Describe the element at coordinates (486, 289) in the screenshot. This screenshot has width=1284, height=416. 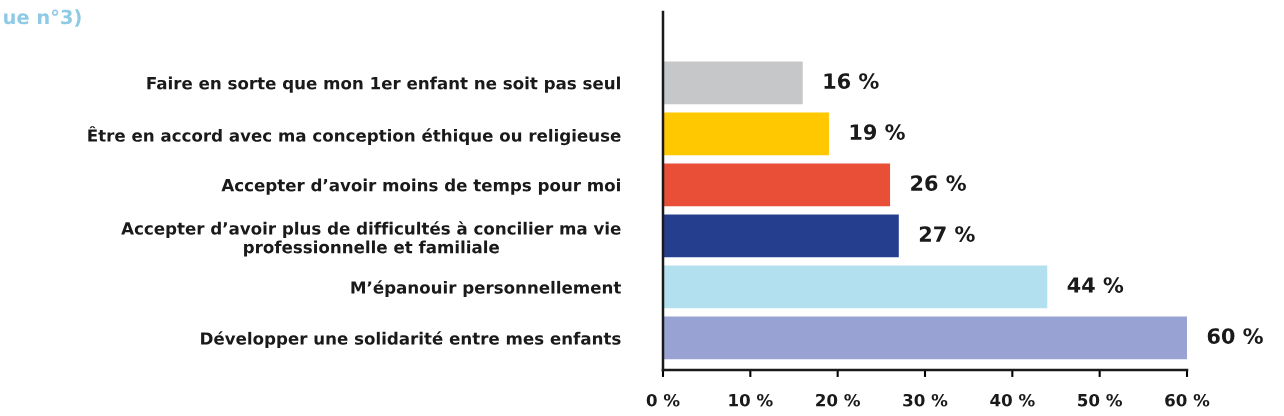
I see `y-tick-label: M’épanouir personnellement` at that location.